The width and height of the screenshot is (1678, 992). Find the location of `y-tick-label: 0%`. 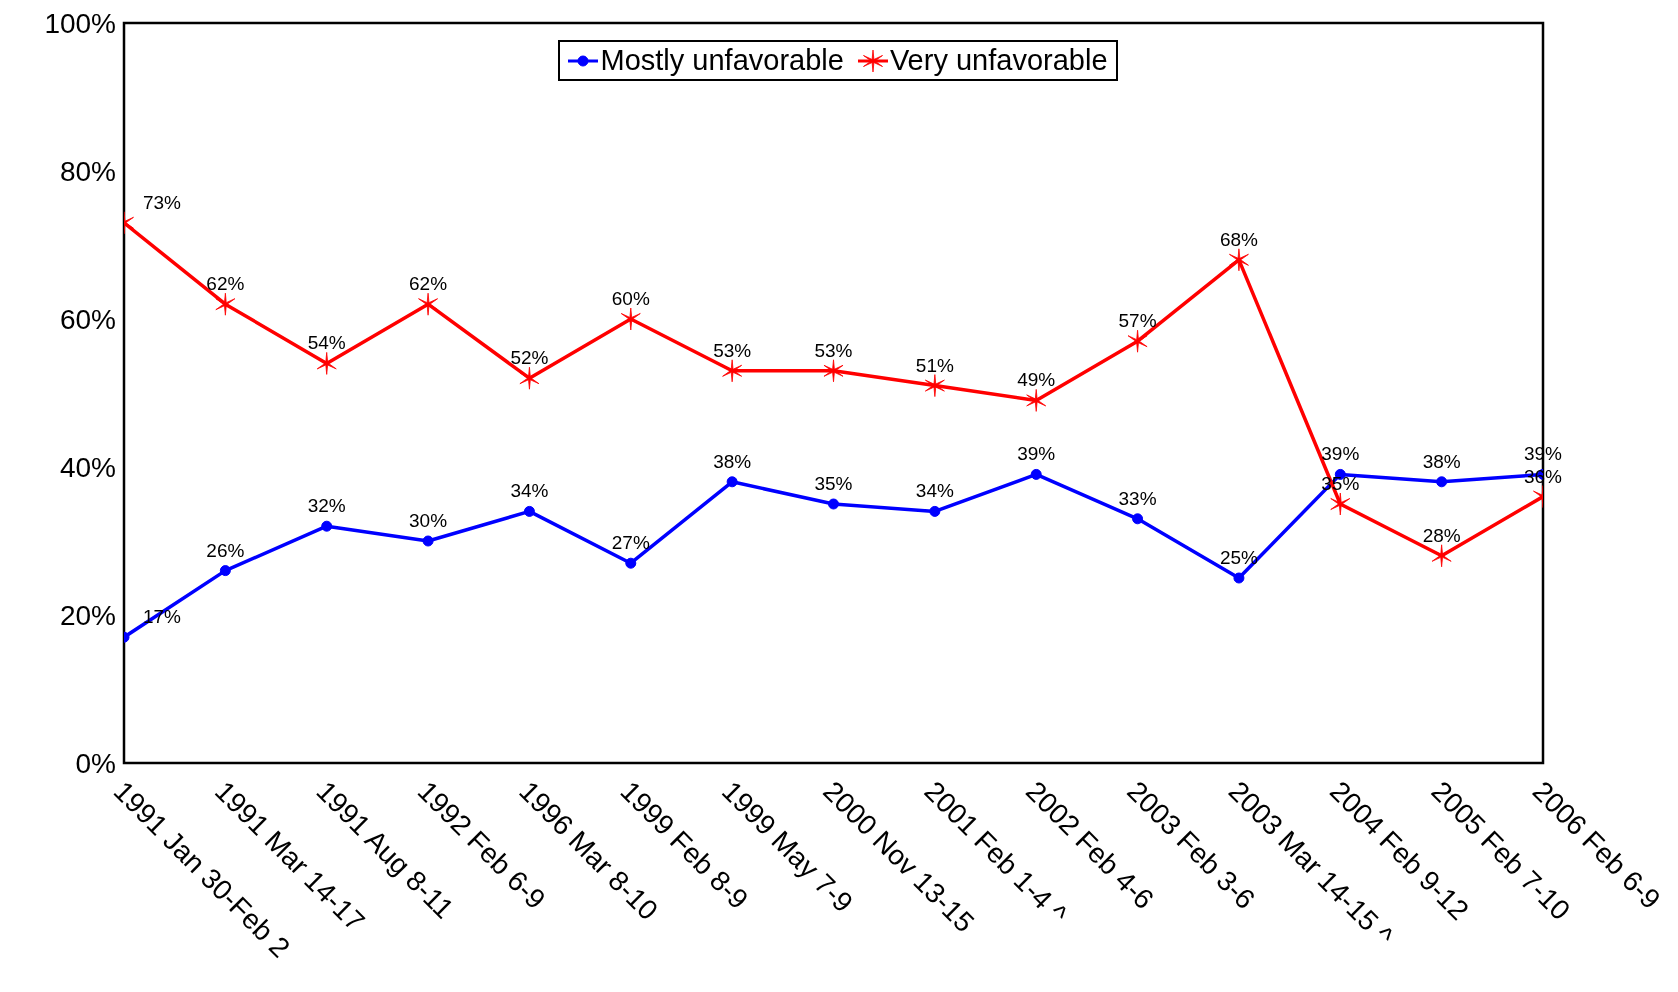

y-tick-label: 0% is located at coordinates (95, 763).